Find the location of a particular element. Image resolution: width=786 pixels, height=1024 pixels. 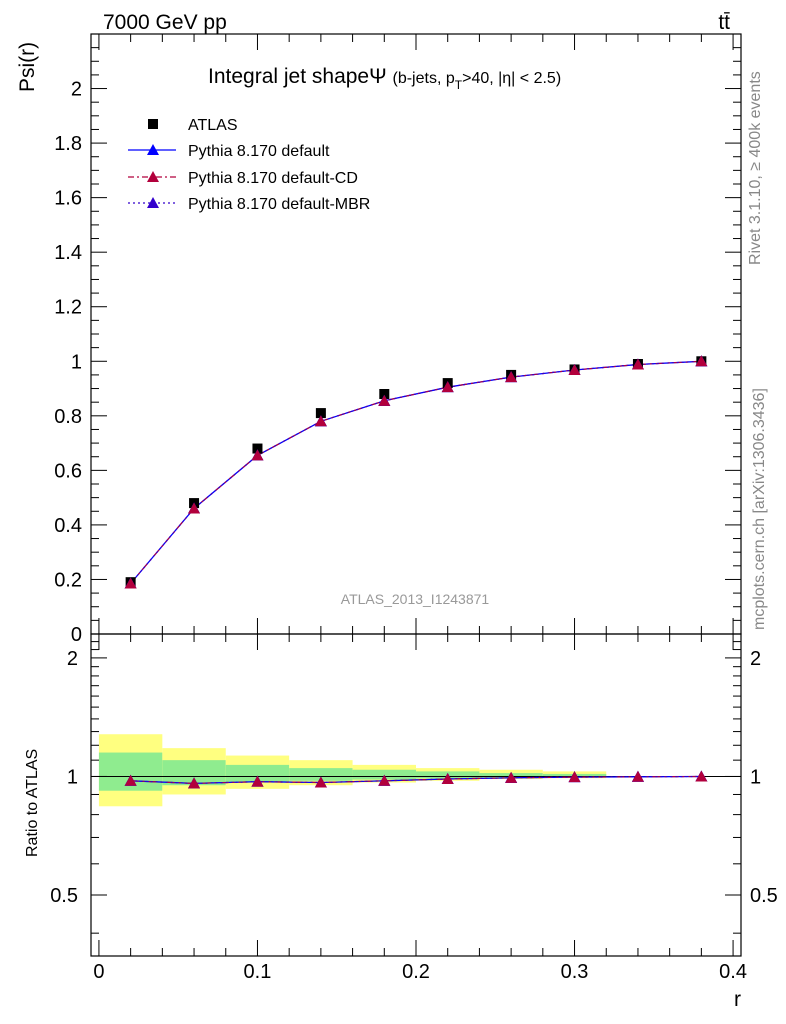

header-left: 7000 GeV pp is located at coordinates (165, 22).